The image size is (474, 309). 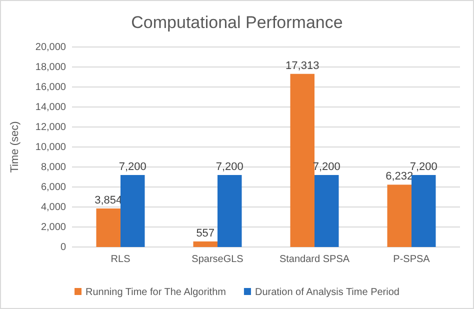 What do you see at coordinates (15, 147) in the screenshot?
I see `y-axis-title: Time (sec)` at bounding box center [15, 147].